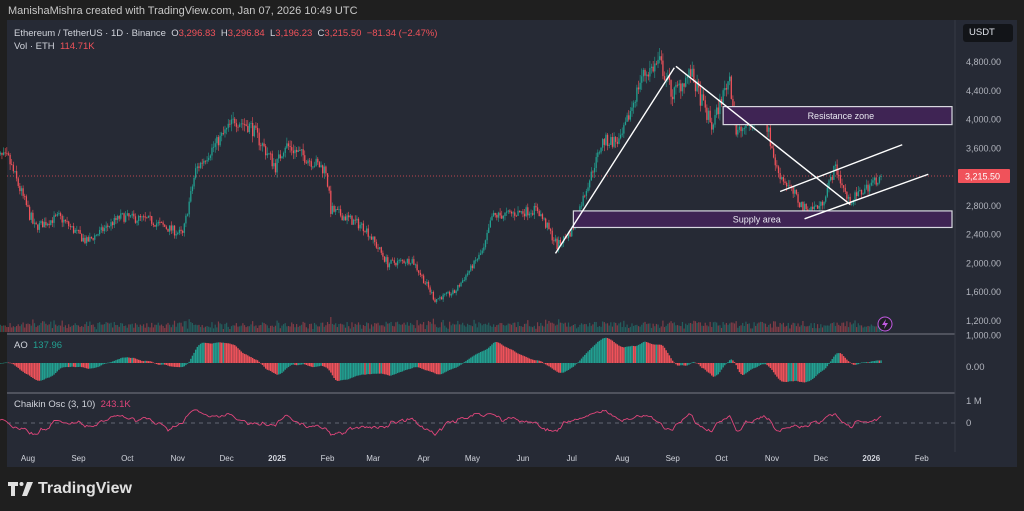 This screenshot has width=1024, height=511. I want to click on tradingview-logo: TradingView, so click(70, 489).